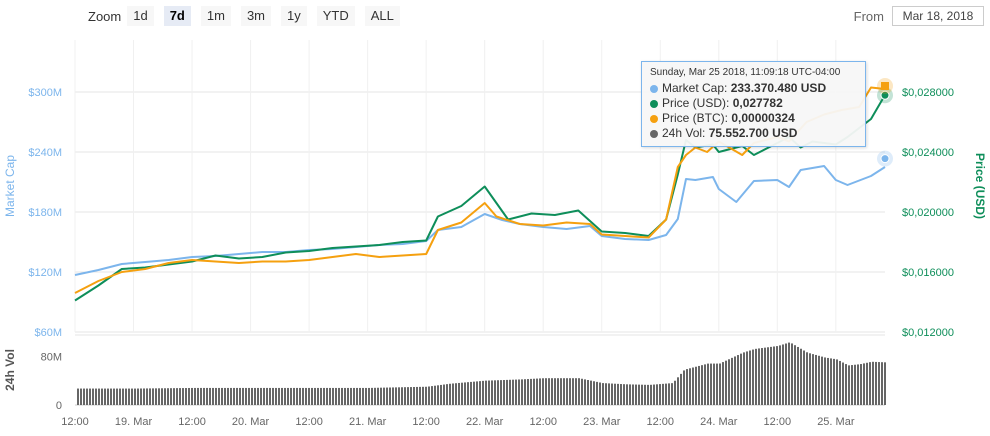 This screenshot has height=436, width=990. I want to click on zoom-button-7d: 7d, so click(177, 16).